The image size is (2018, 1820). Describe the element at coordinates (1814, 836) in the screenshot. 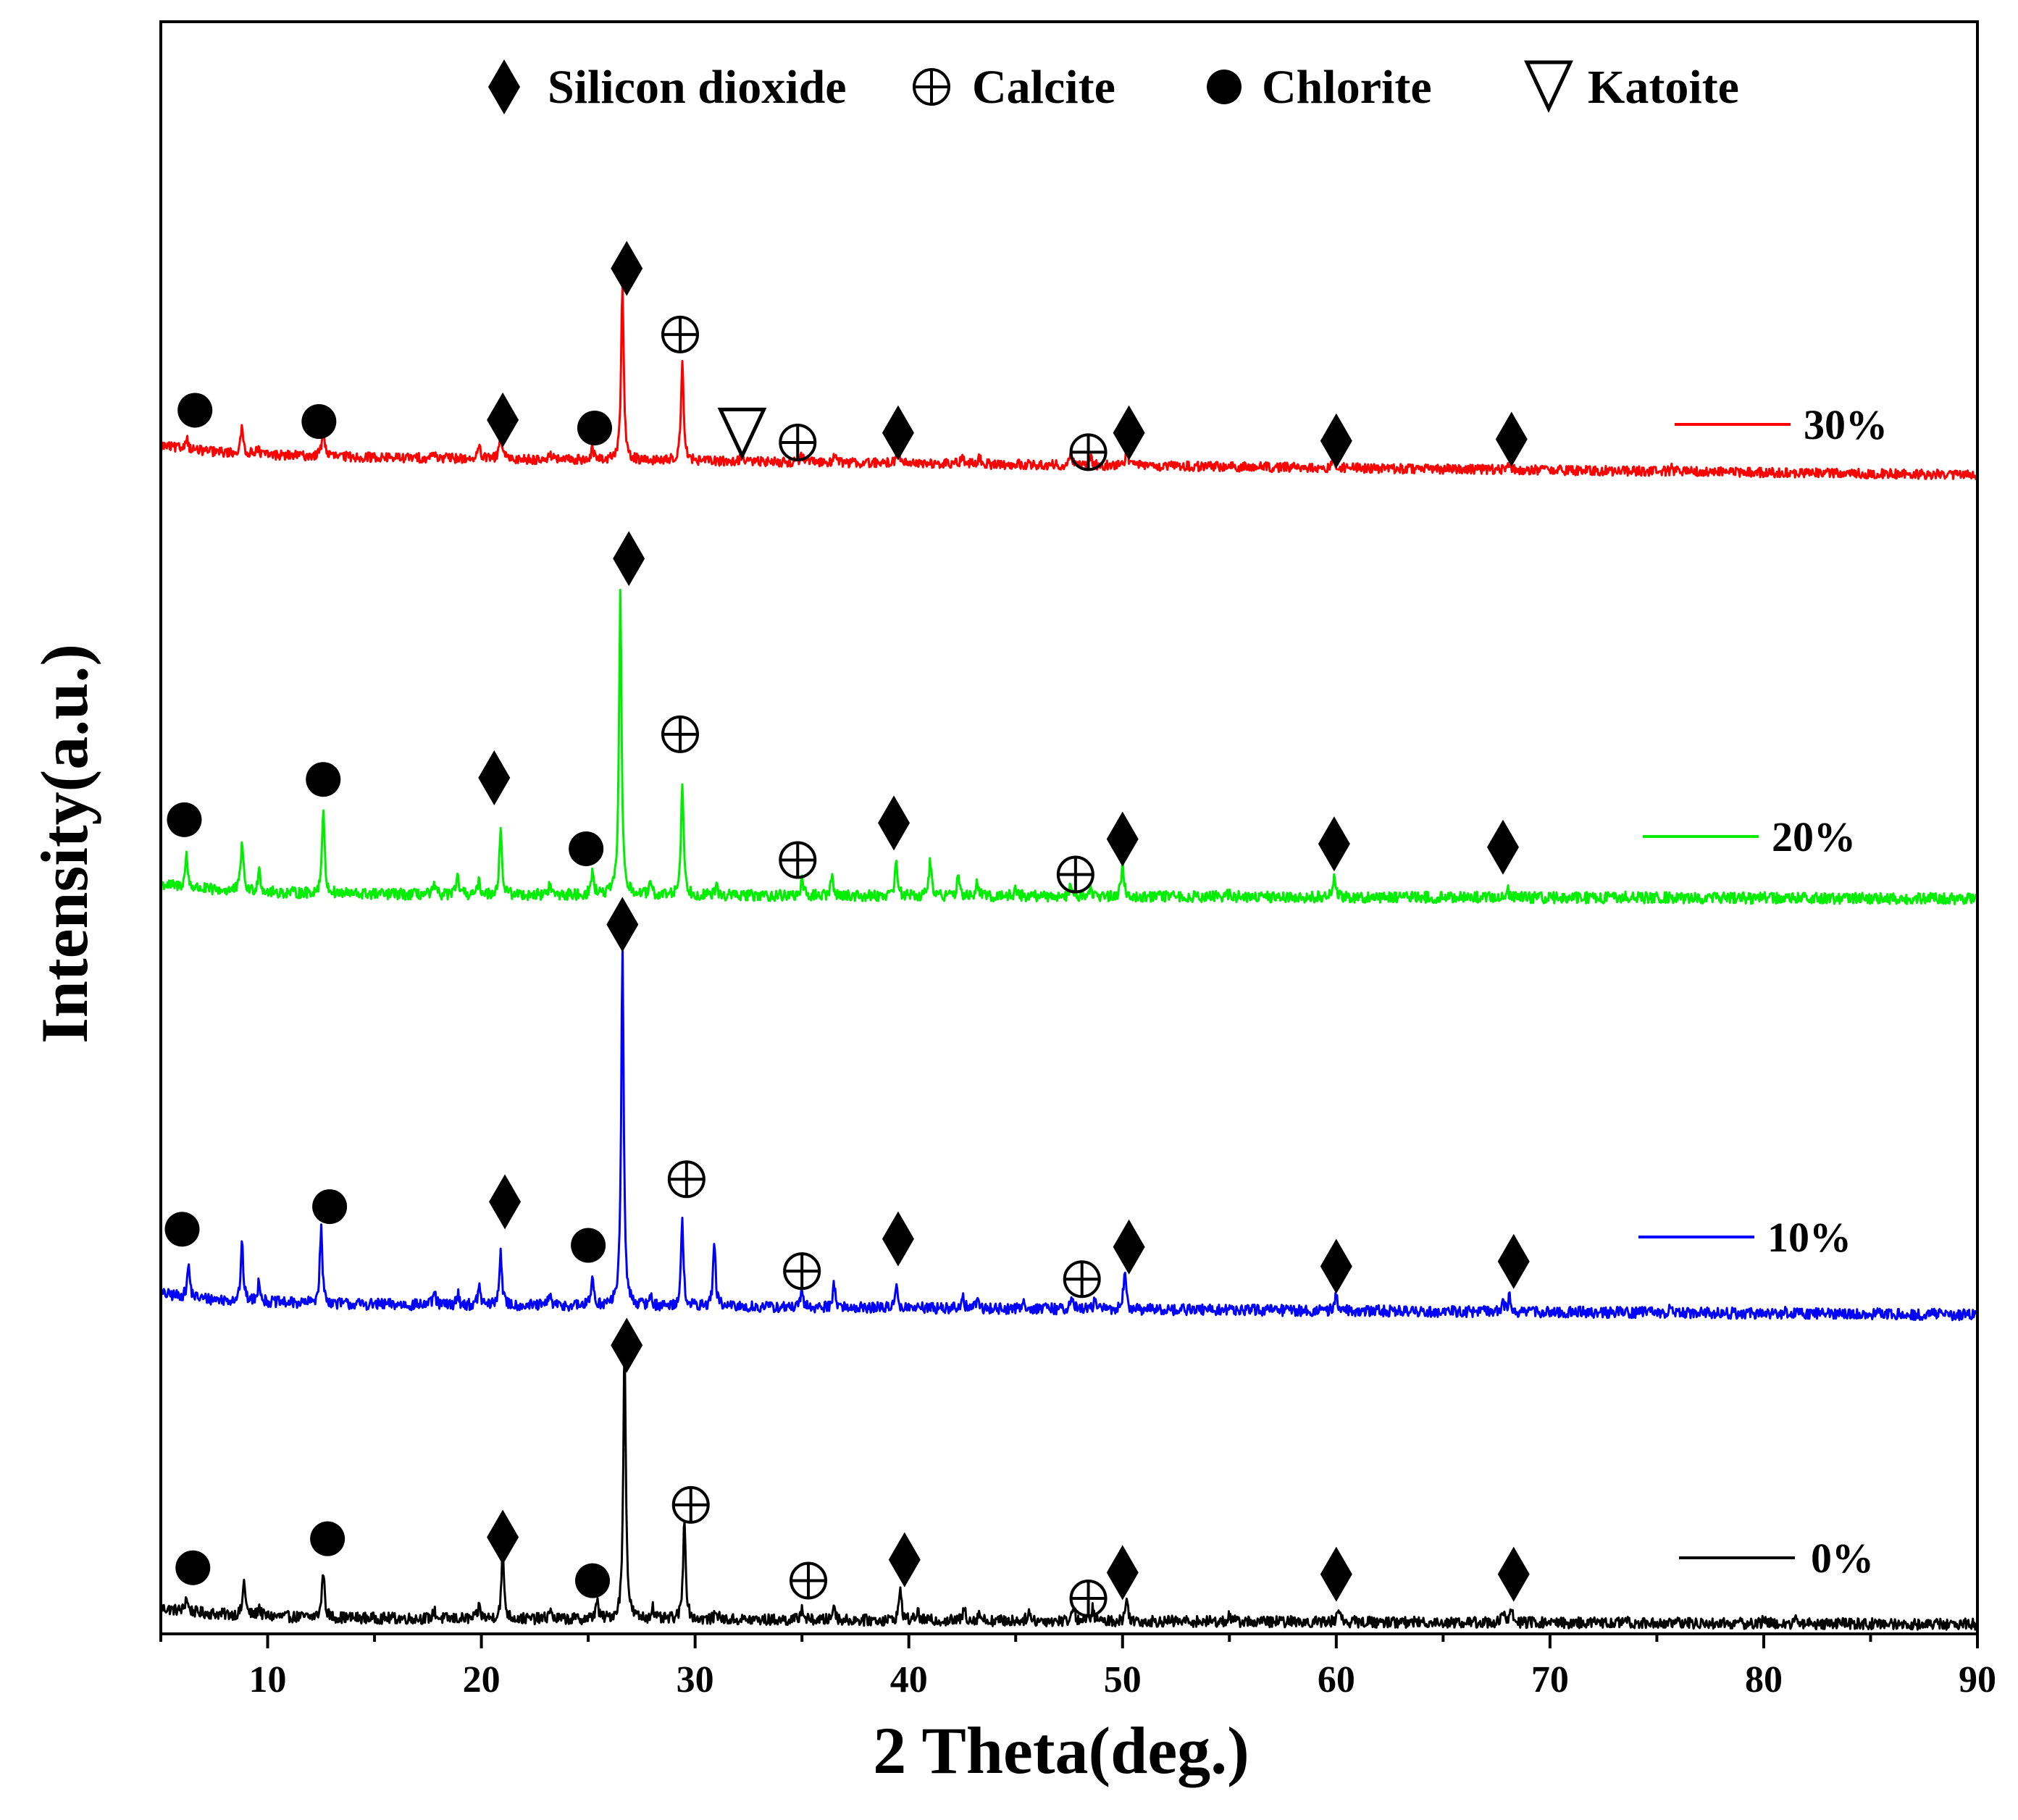

I see `series-label-20pct: 20%` at that location.